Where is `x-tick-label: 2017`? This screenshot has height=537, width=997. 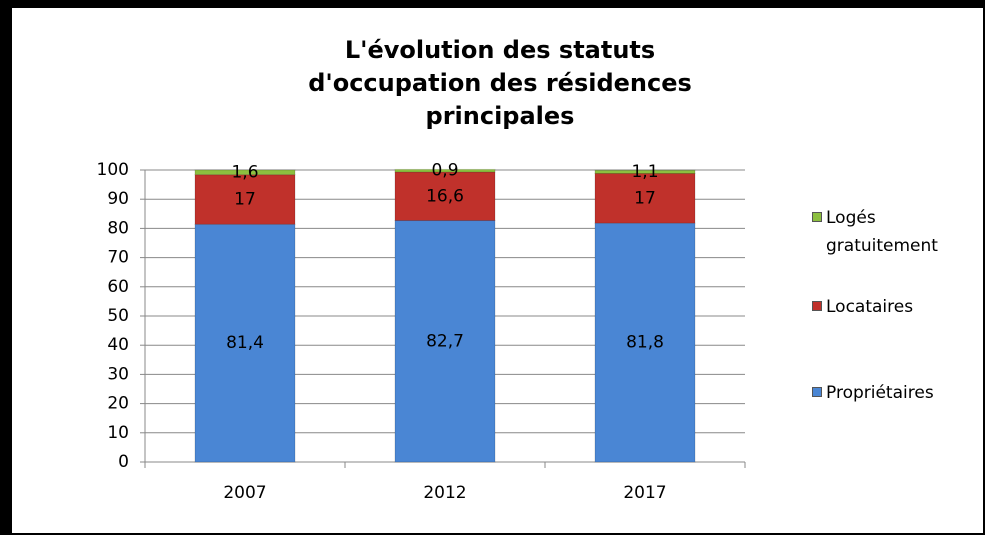 x-tick-label: 2017 is located at coordinates (644, 493).